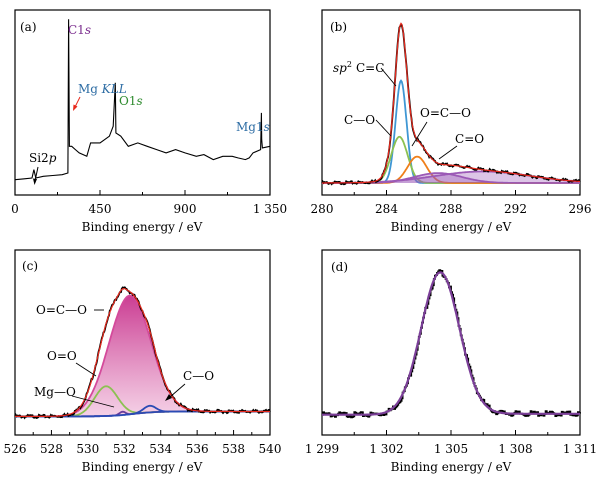 The image size is (602, 483). I want to click on x-tick-label: 528, so click(51, 449).